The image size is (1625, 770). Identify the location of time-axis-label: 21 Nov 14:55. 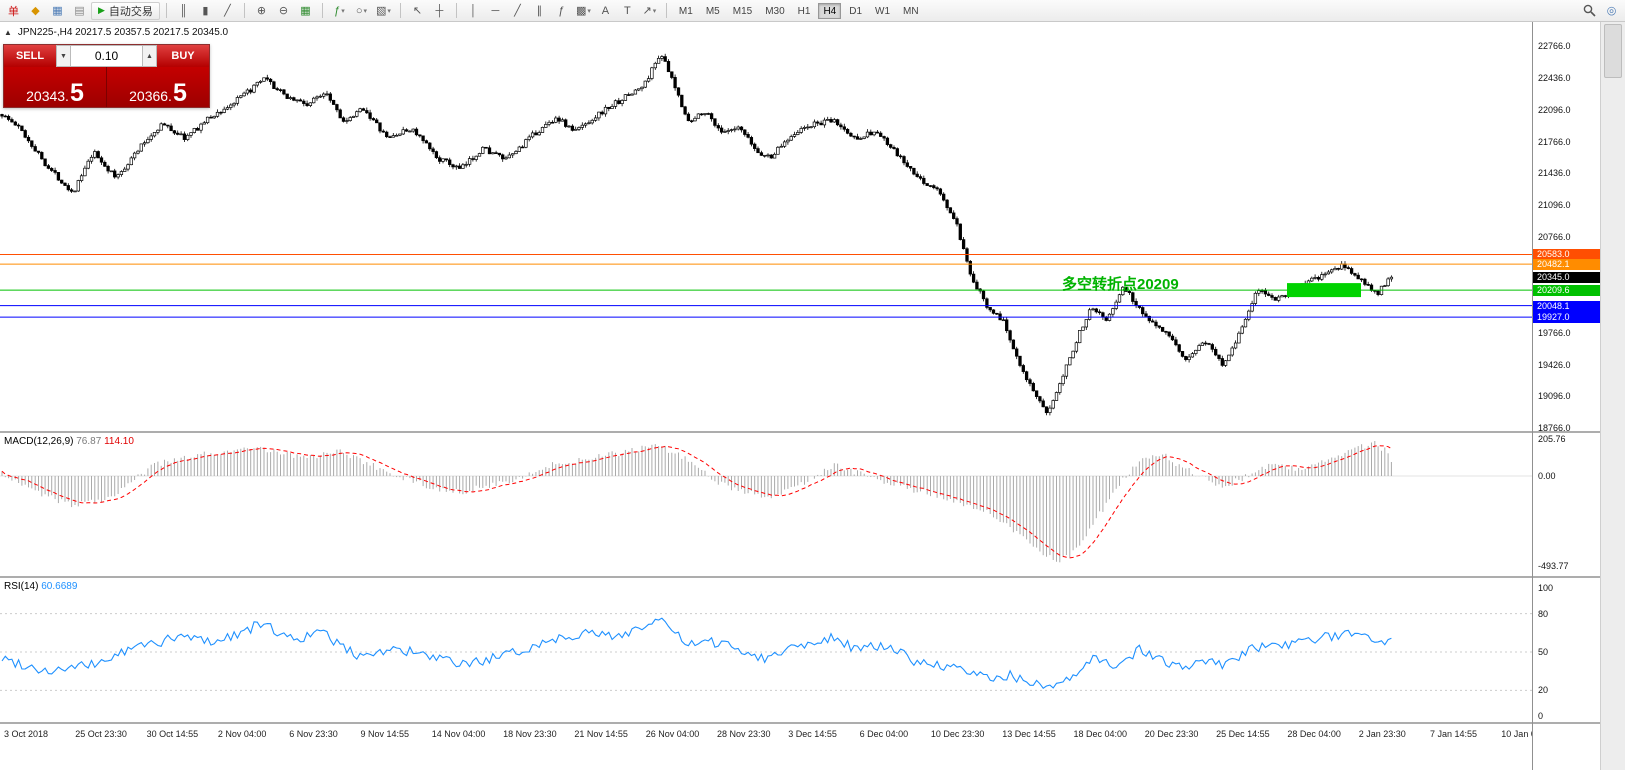
(601, 734).